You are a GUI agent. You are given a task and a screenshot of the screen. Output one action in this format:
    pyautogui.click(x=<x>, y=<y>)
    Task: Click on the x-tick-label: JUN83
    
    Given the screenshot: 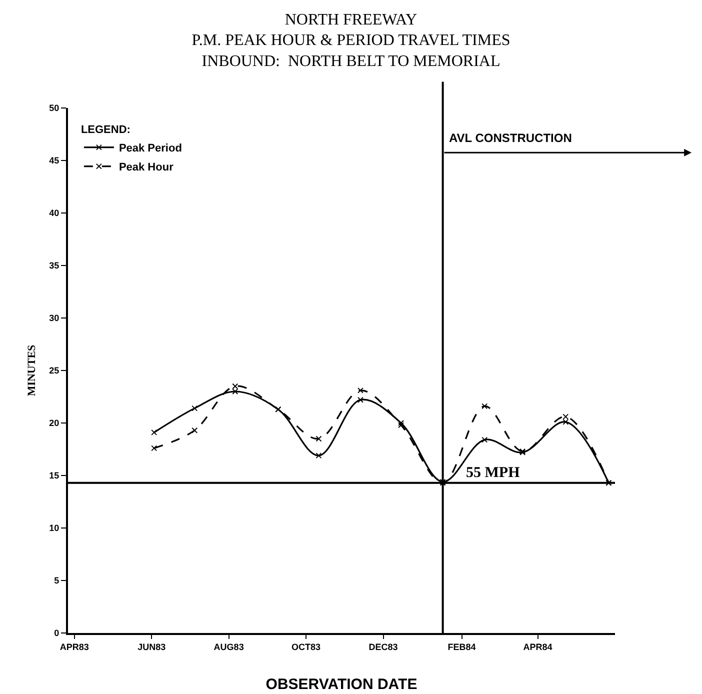 What is the action you would take?
    pyautogui.click(x=152, y=647)
    